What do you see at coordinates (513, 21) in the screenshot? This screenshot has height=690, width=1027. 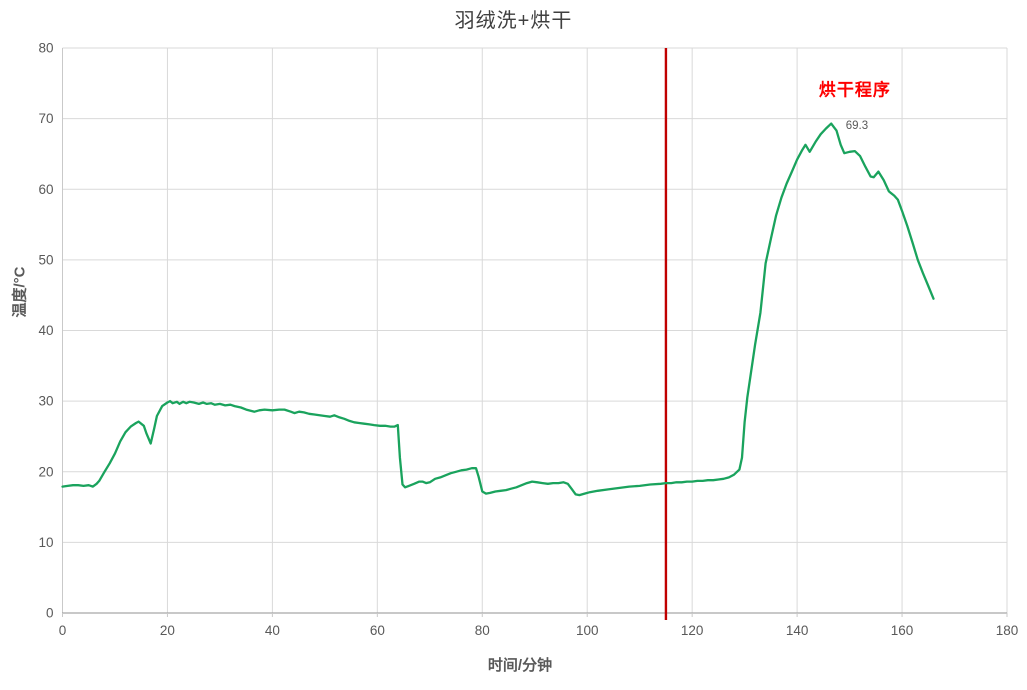 I see `chart-title: 羽绒洗+烘干` at bounding box center [513, 21].